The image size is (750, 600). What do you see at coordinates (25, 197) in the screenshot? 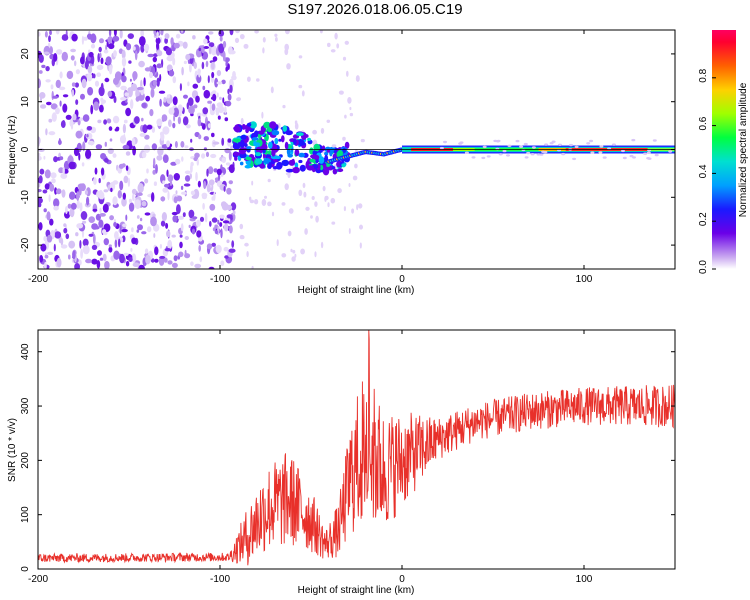
I see `y-tick-label: -10` at bounding box center [25, 197].